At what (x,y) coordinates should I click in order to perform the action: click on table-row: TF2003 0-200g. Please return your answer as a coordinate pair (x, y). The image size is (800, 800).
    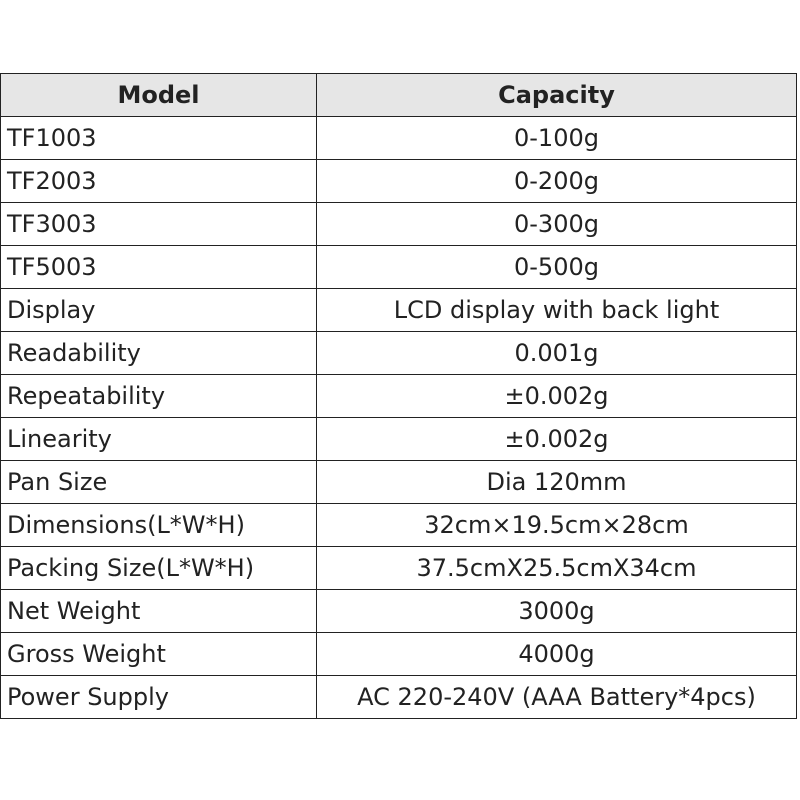
    Looking at the image, I should click on (398, 181).